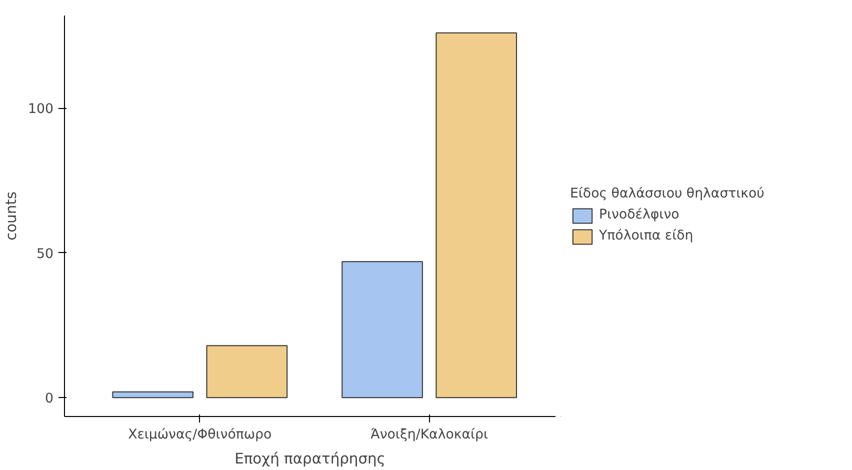 The width and height of the screenshot is (852, 470). Describe the element at coordinates (45, 254) in the screenshot. I see `y-tick-label: 50` at that location.